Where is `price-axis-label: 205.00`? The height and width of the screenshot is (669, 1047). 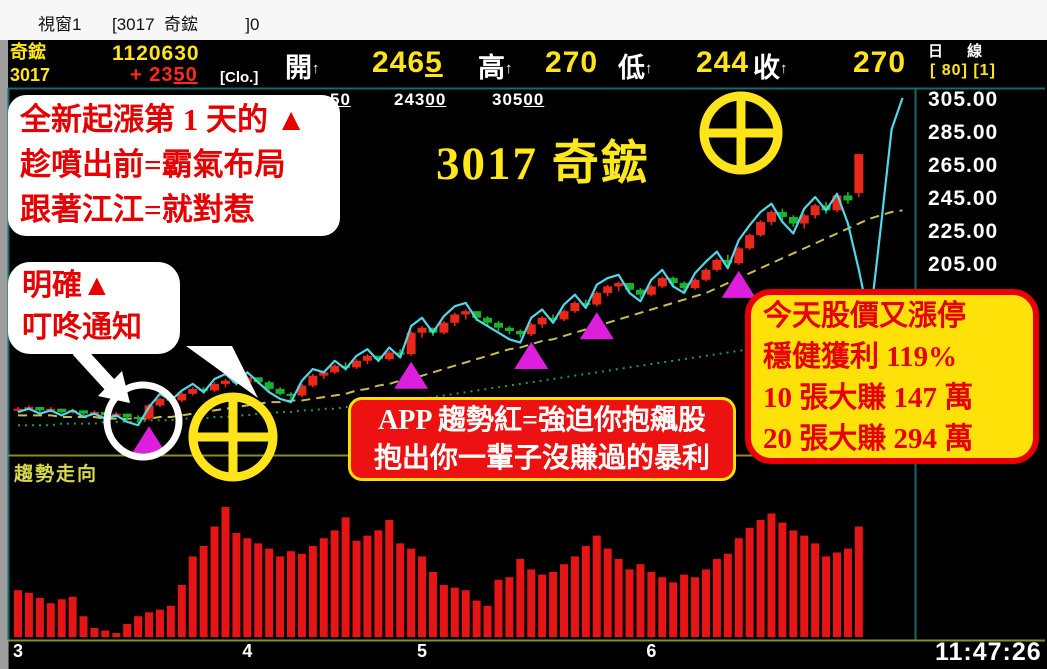
price-axis-label: 205.00 is located at coordinates (963, 264).